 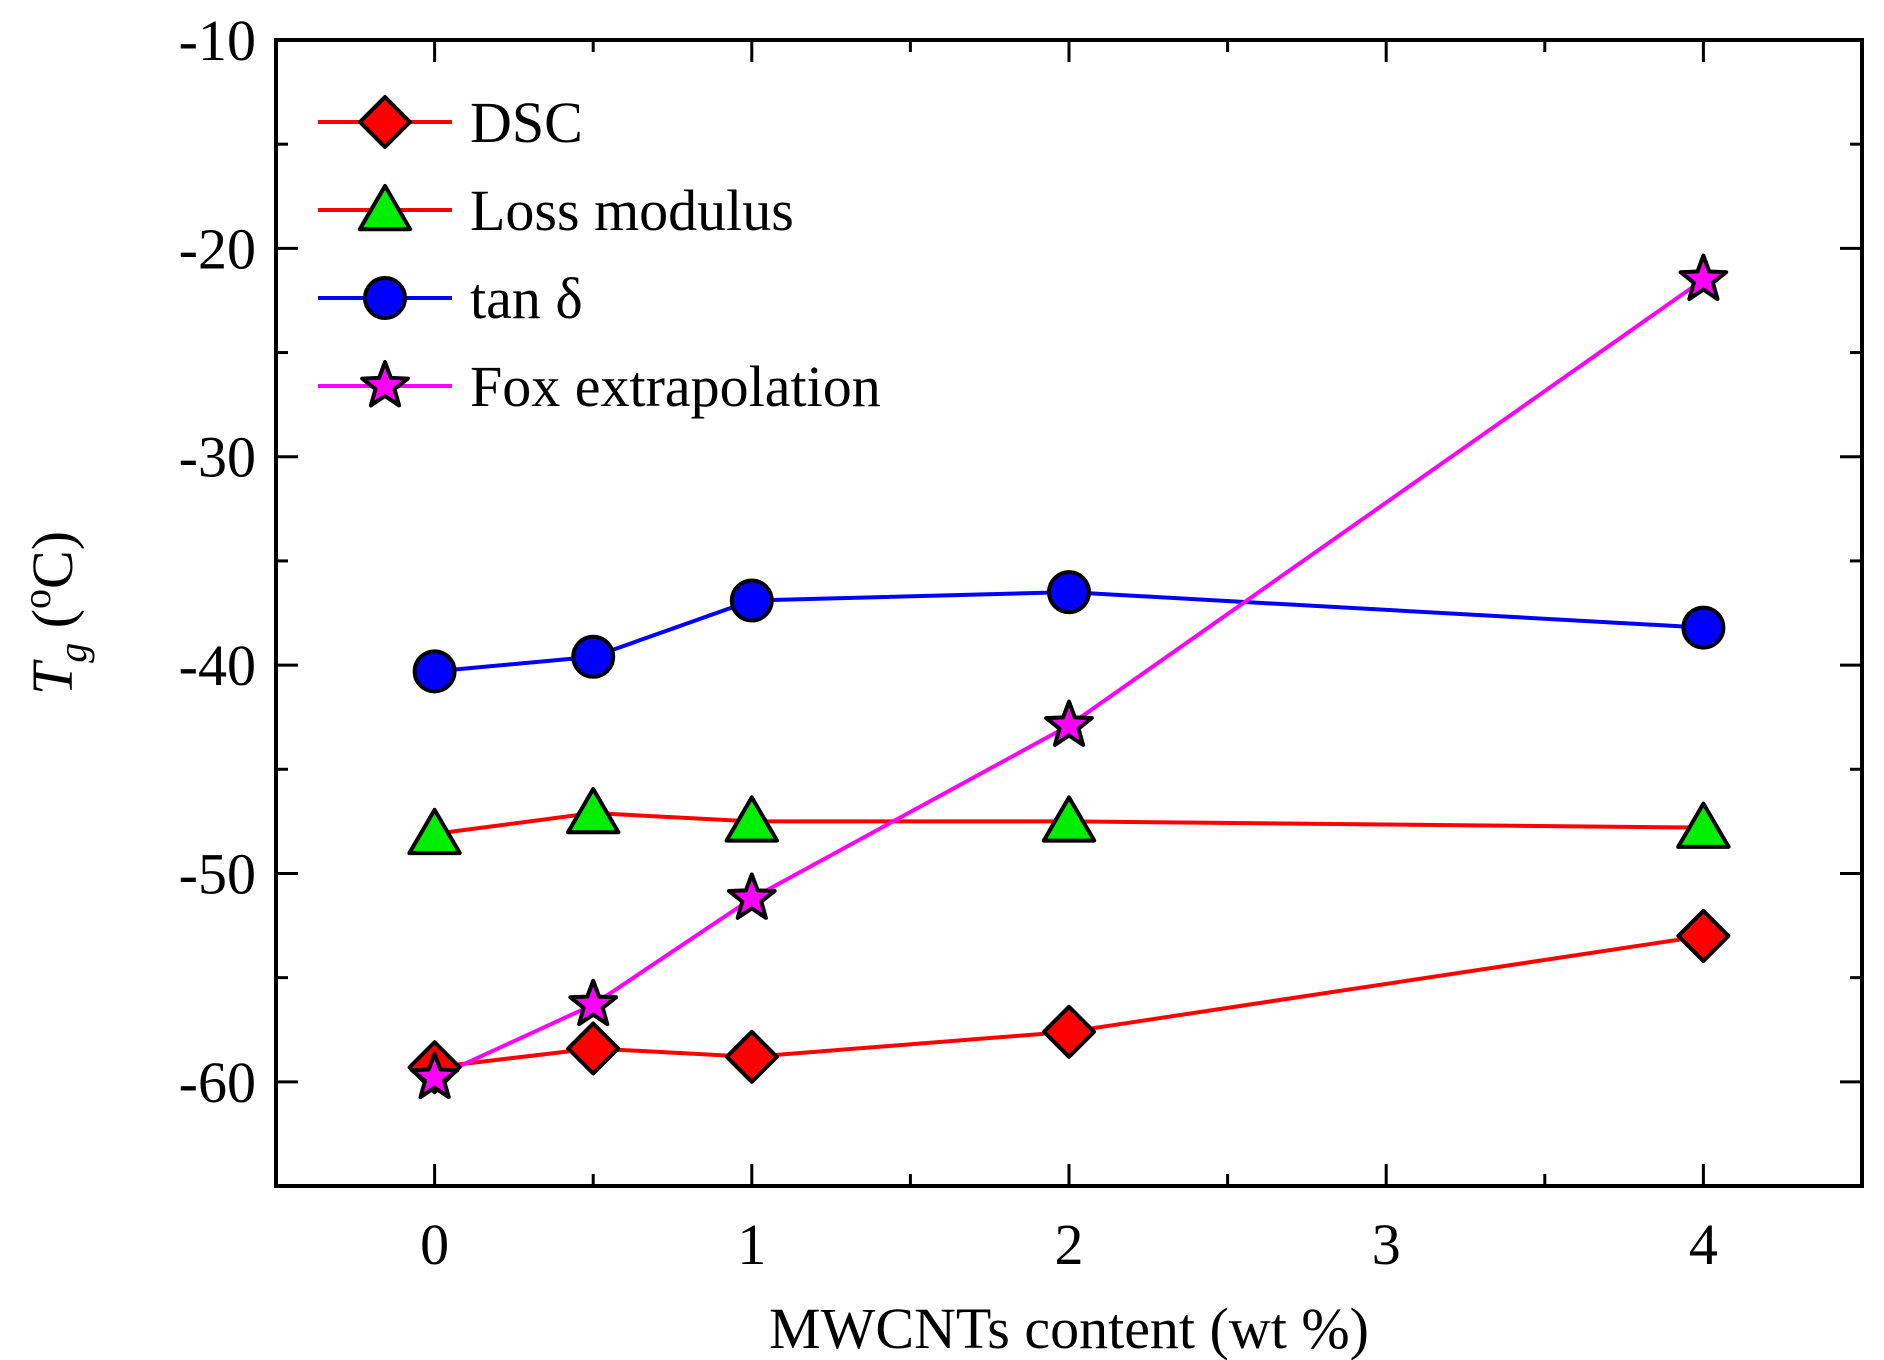 What do you see at coordinates (675, 386) in the screenshot?
I see `legend-label: Fox extrapolation` at bounding box center [675, 386].